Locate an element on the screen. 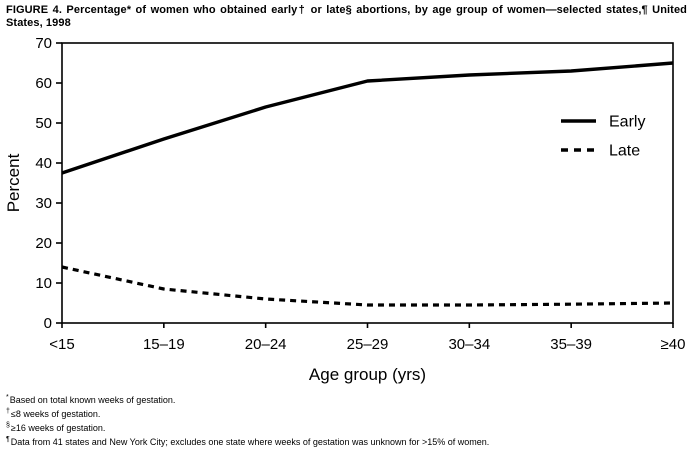  figure-title-line2: States, 1998 is located at coordinates (38, 23).